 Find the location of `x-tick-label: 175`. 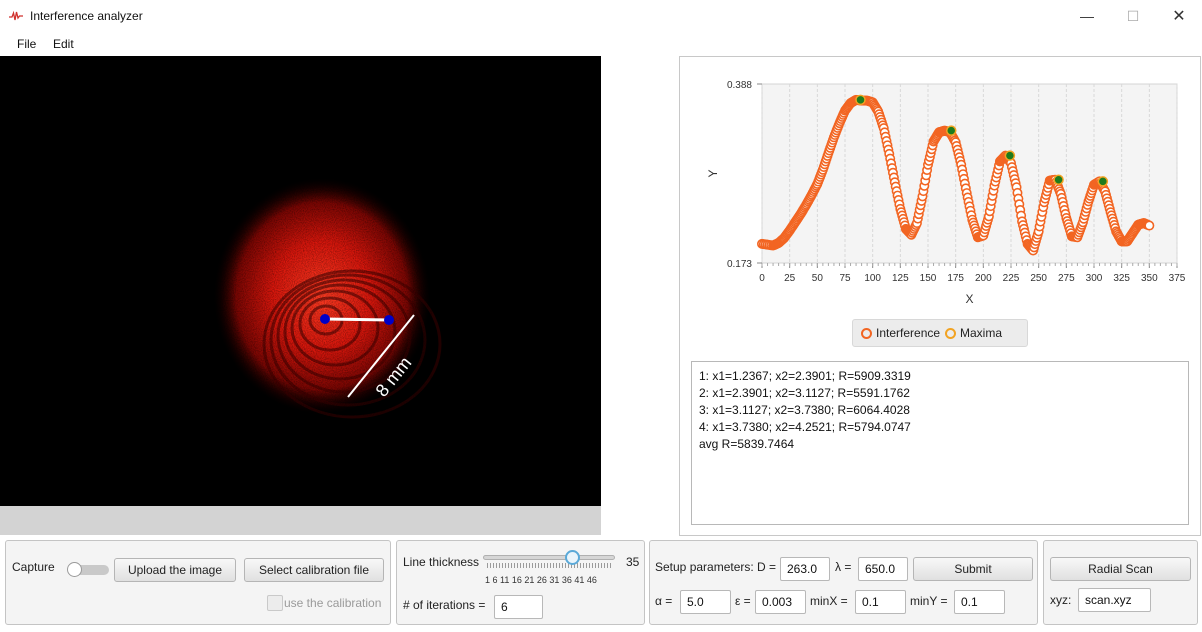

x-tick-label: 175 is located at coordinates (955, 278).